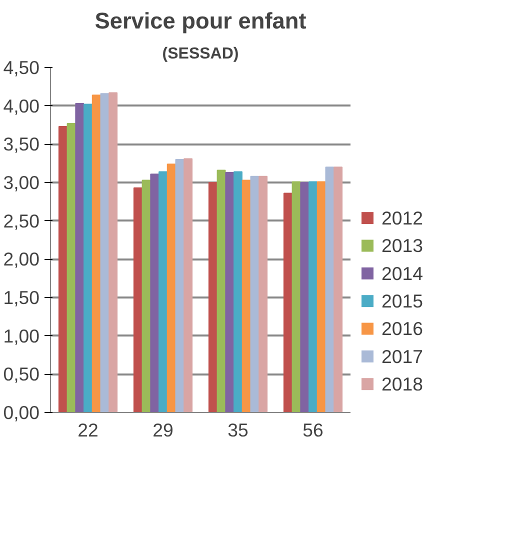 This screenshot has width=527, height=535. What do you see at coordinates (403, 273) in the screenshot?
I see `legend-label: 2014` at bounding box center [403, 273].